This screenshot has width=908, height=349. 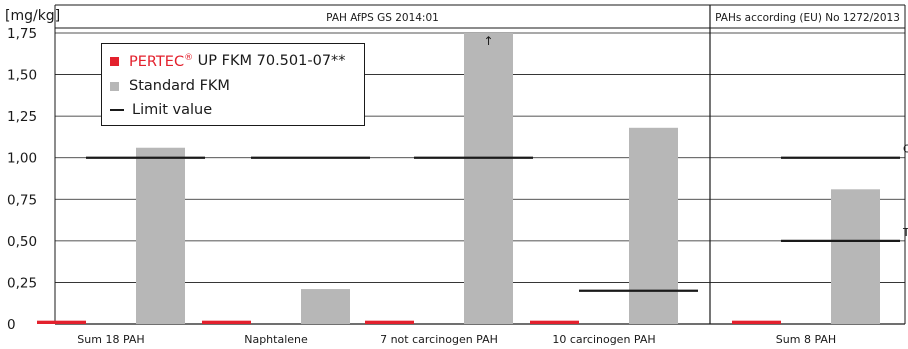 I want to click on overflow-arrow: ↑, so click(x=488, y=41).